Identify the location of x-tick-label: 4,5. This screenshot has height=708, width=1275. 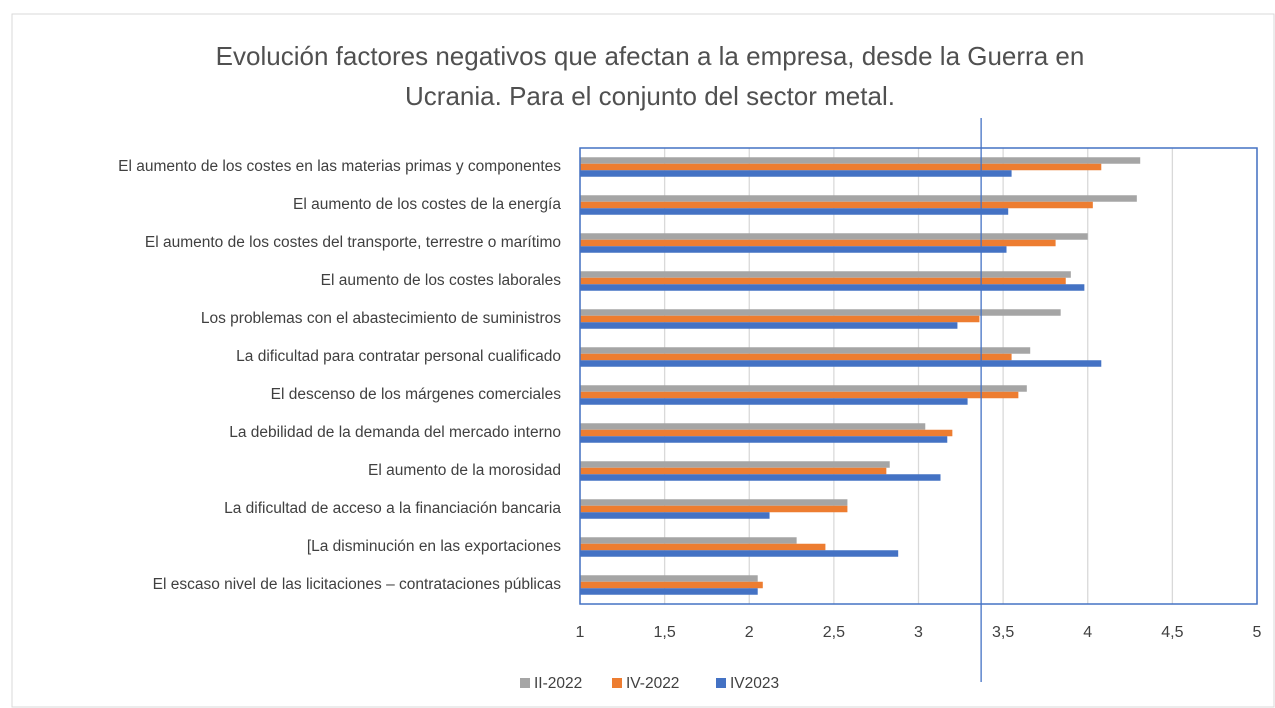
(1172, 632).